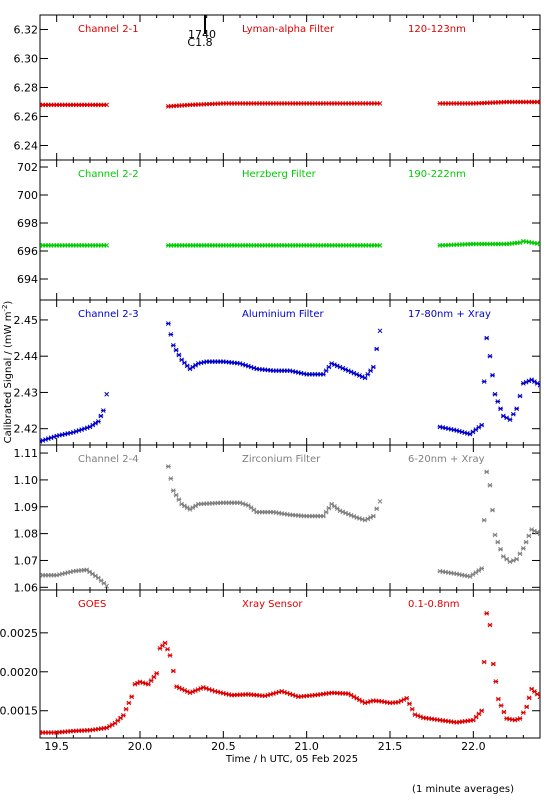 The height and width of the screenshot is (800, 550). Describe the element at coordinates (434, 604) in the screenshot. I see `panel-label: 0.1-0.8nm` at that location.